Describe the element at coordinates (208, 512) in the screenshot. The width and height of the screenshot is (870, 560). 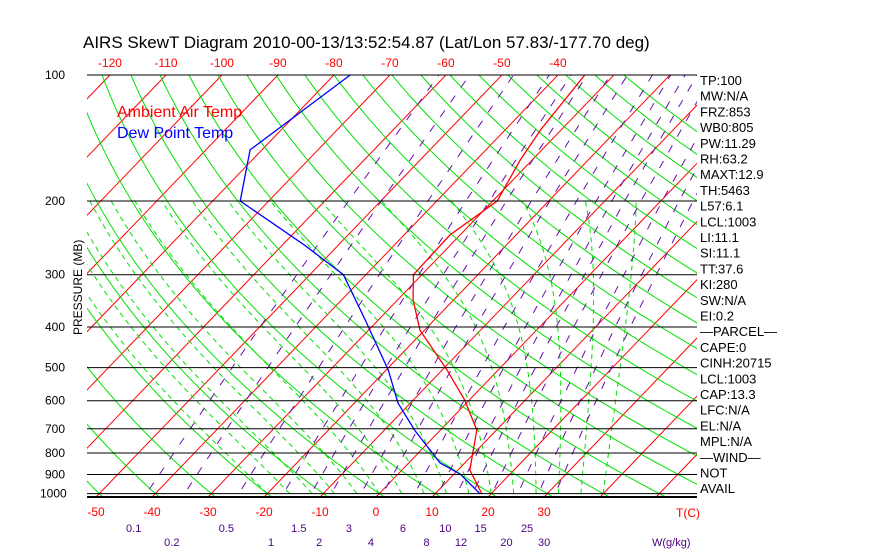
I see `bottom-temp-tick-label: -30` at that location.